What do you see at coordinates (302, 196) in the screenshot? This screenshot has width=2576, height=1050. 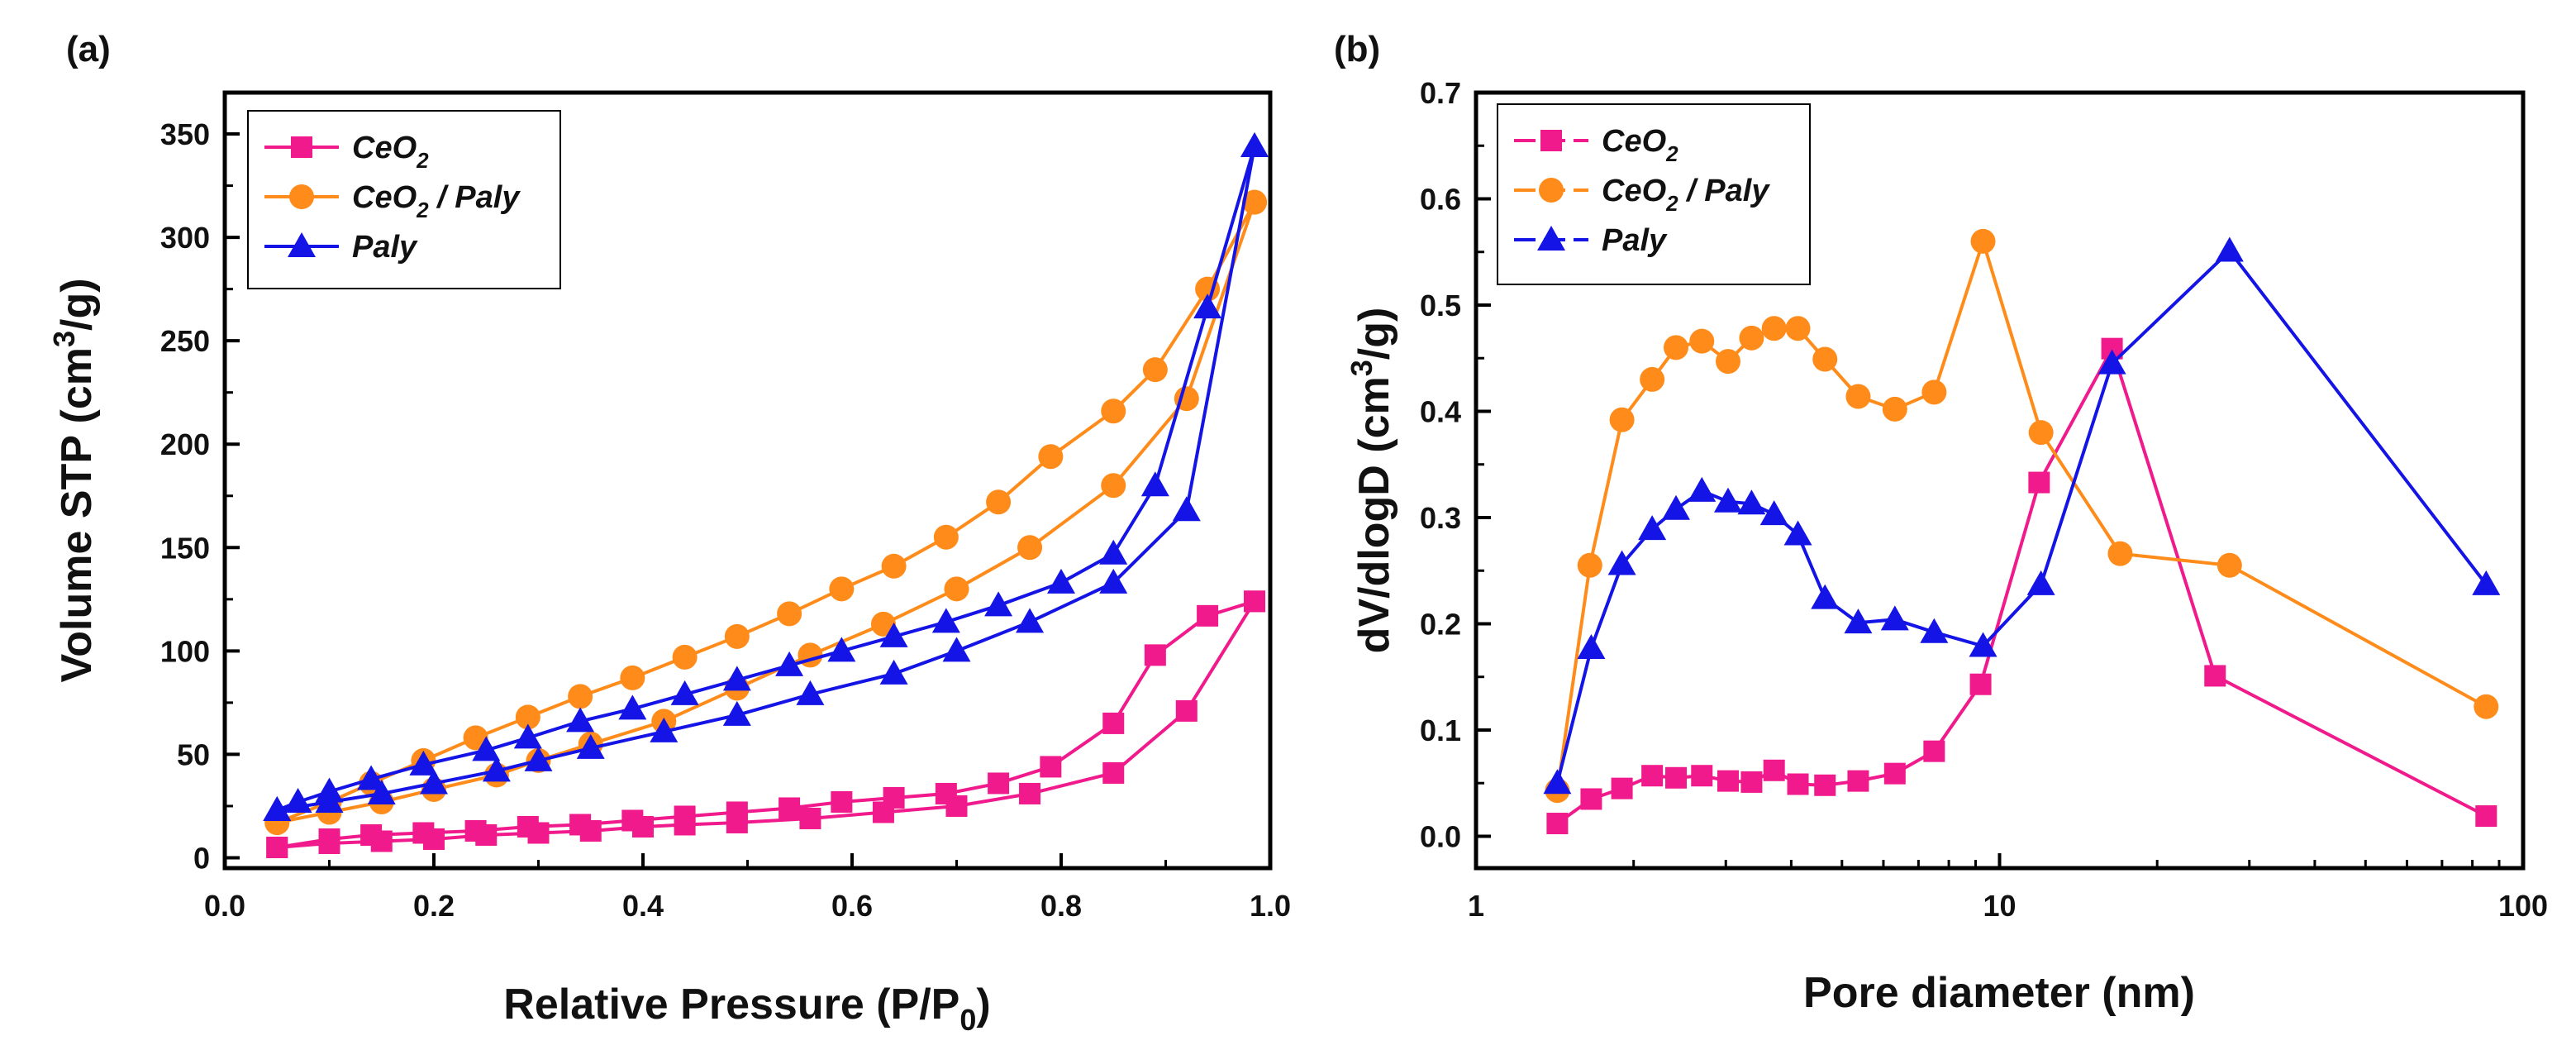 I see `legend-marker-ceo2_paly` at bounding box center [302, 196].